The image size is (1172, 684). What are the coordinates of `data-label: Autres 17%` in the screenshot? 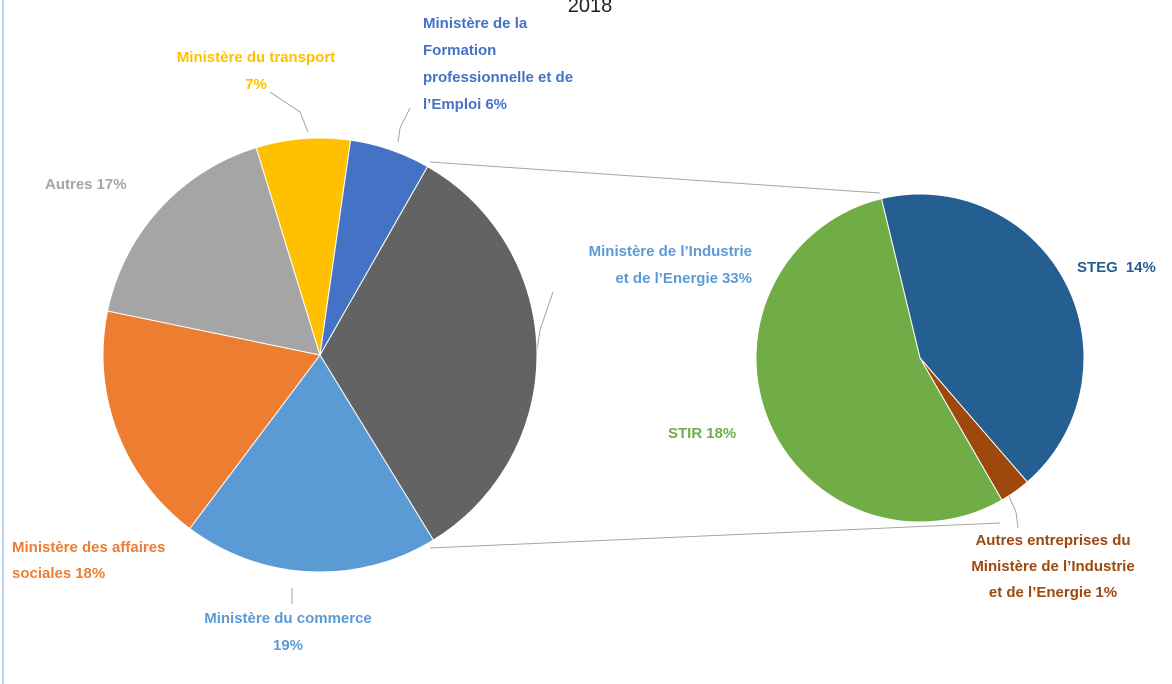 It's located at (86, 184).